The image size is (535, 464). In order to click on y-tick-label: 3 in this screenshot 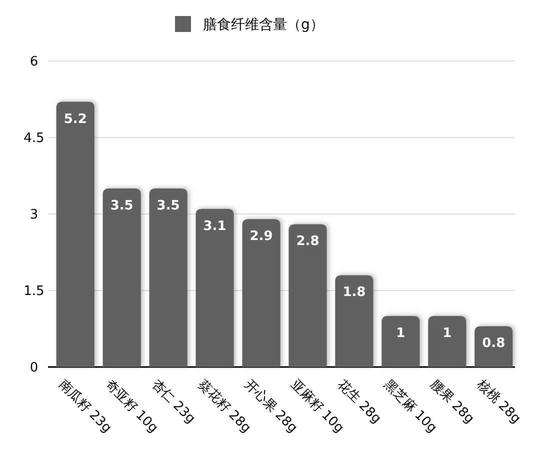, I will do `click(34, 215)`.